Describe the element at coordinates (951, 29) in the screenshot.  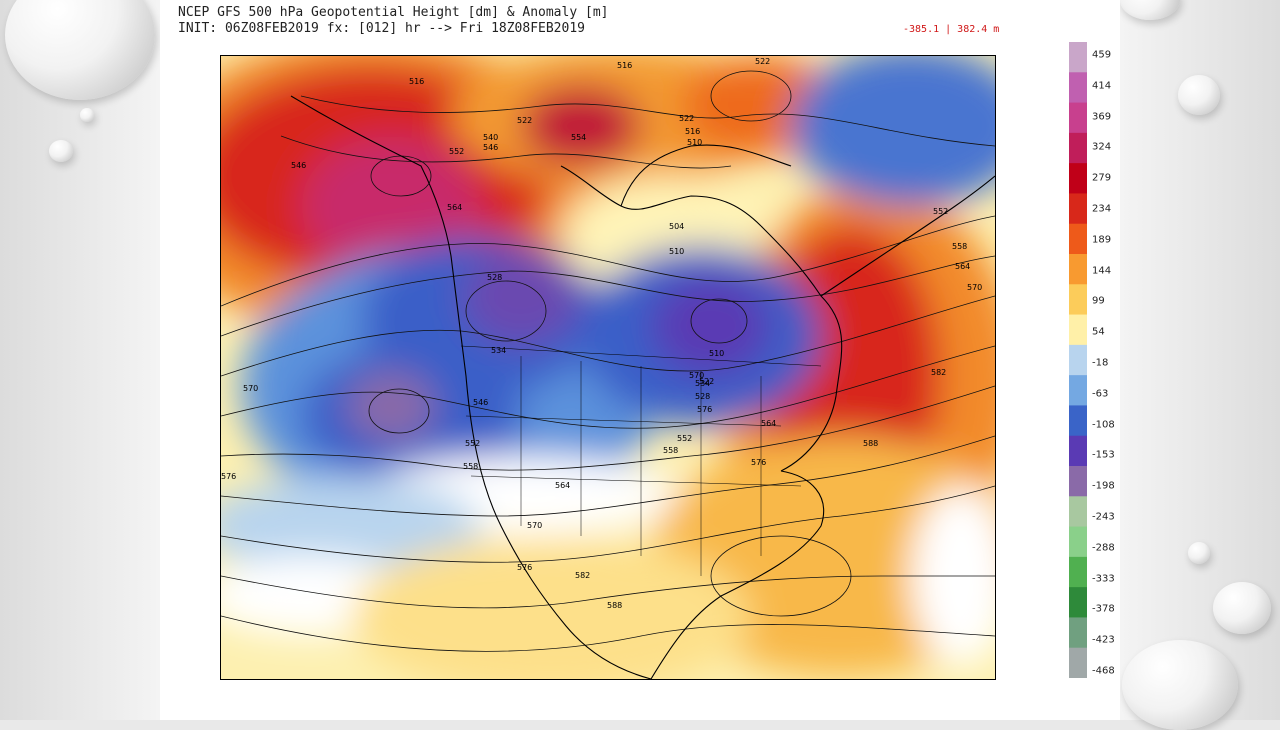
I see `anomaly-range: -385.1 | 382.4 m` at that location.